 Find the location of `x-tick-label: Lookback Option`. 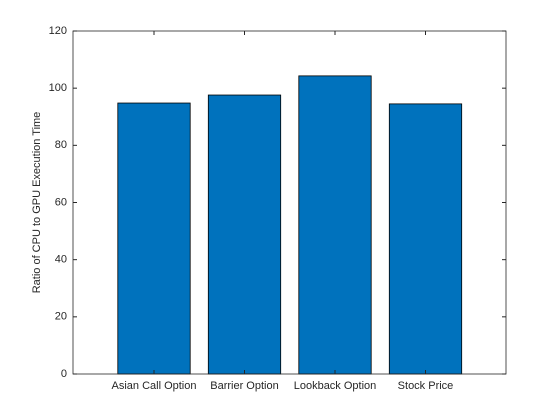

x-tick-label: Lookback Option is located at coordinates (335, 386).